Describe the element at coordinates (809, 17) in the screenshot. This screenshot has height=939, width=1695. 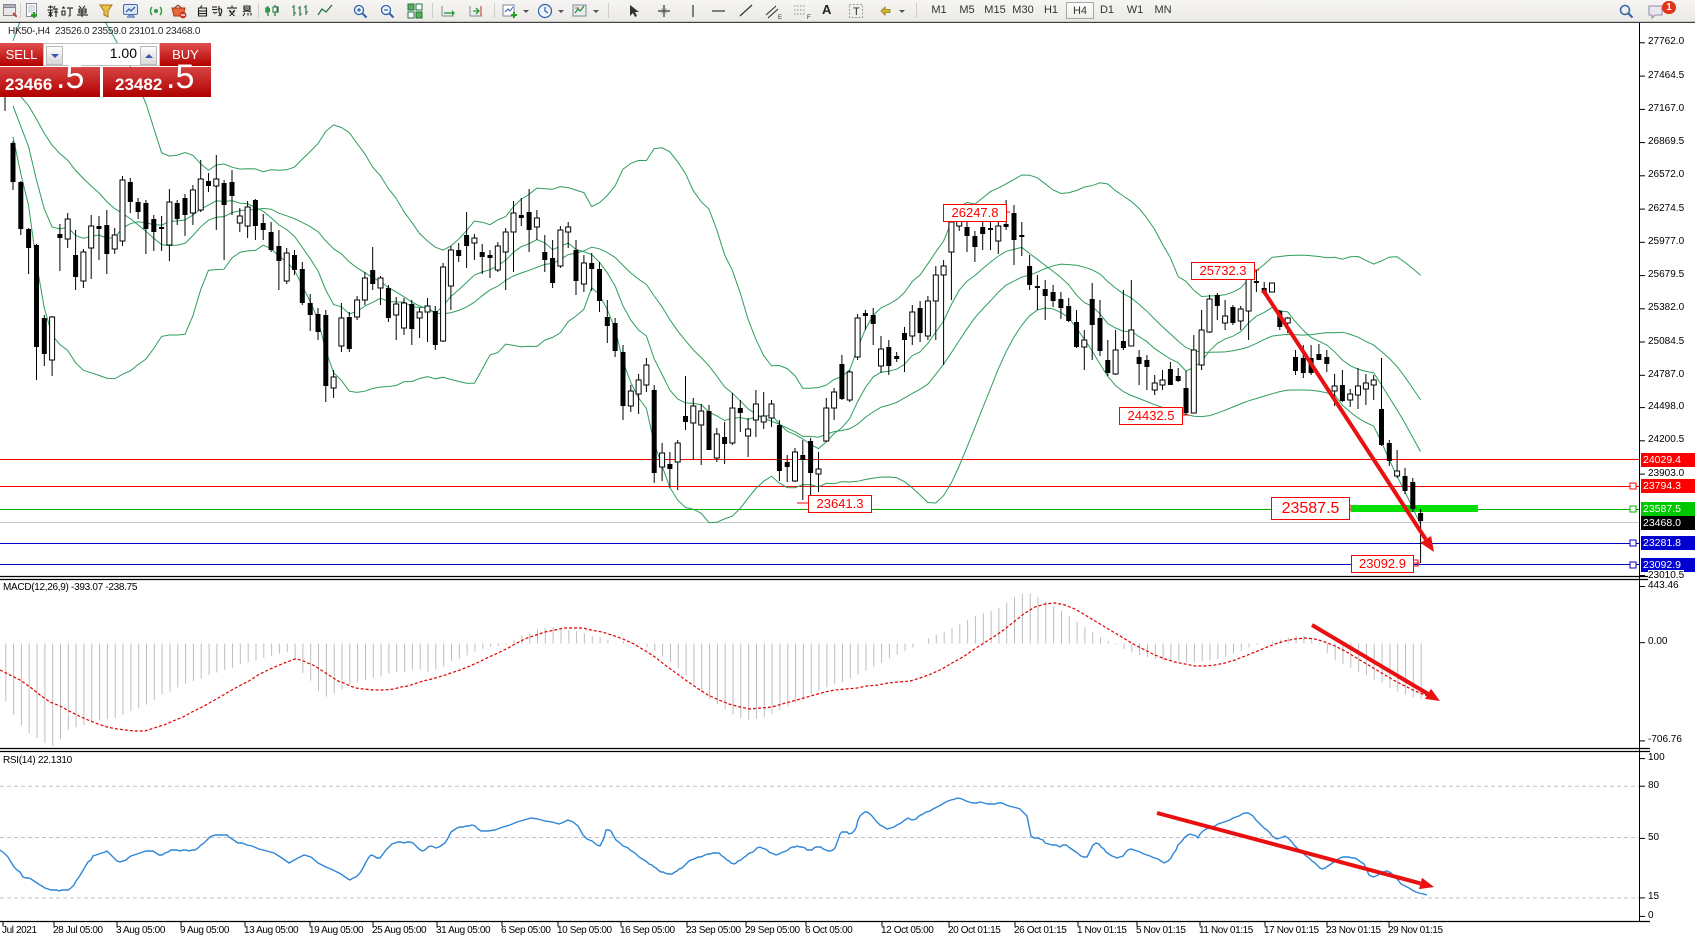
I see `svg-text: F` at that location.